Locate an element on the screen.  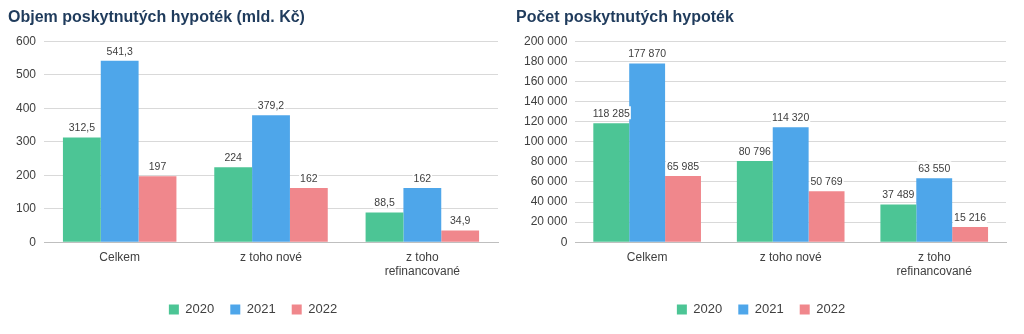
data-label: 63 550 is located at coordinates (934, 167).